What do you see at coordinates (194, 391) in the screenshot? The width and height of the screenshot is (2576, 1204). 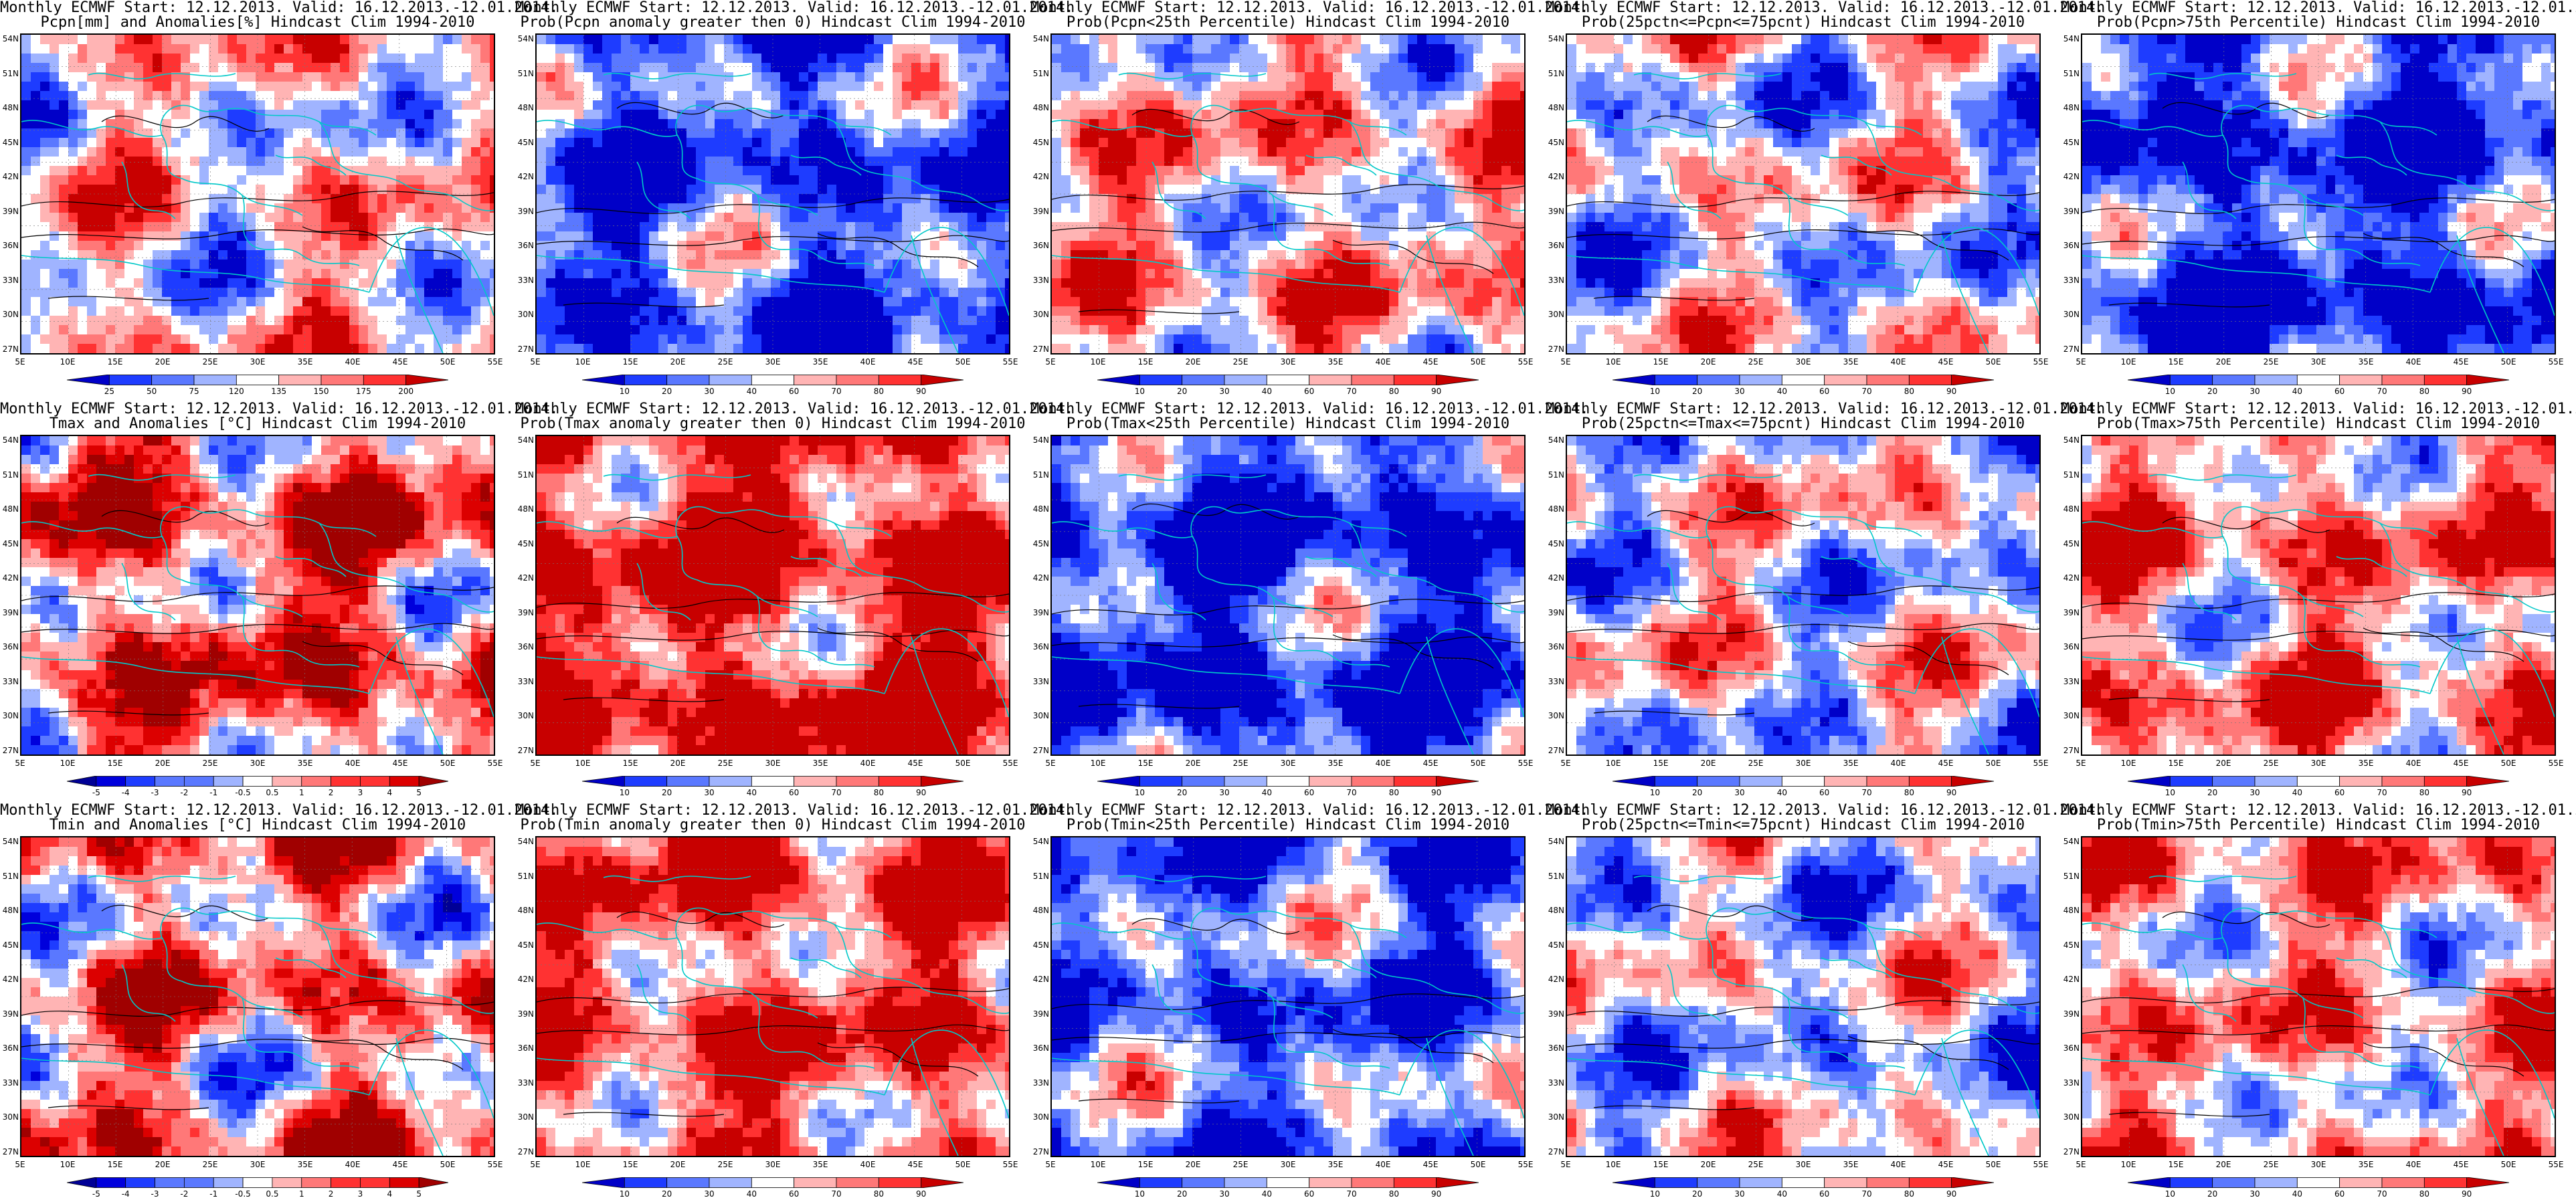 I see `colorbar-tick-label: 75` at bounding box center [194, 391].